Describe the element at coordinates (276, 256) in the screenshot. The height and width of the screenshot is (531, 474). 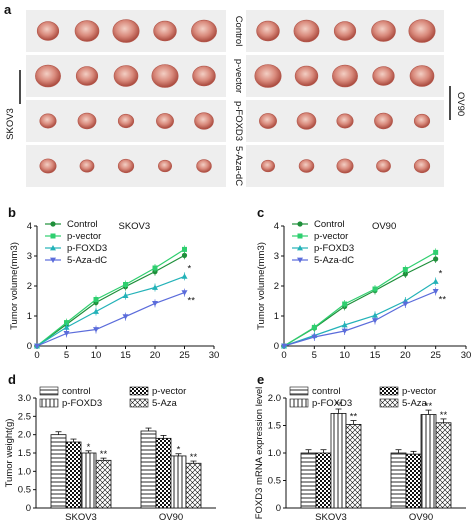
I see `y-tick-label: 3` at that location.